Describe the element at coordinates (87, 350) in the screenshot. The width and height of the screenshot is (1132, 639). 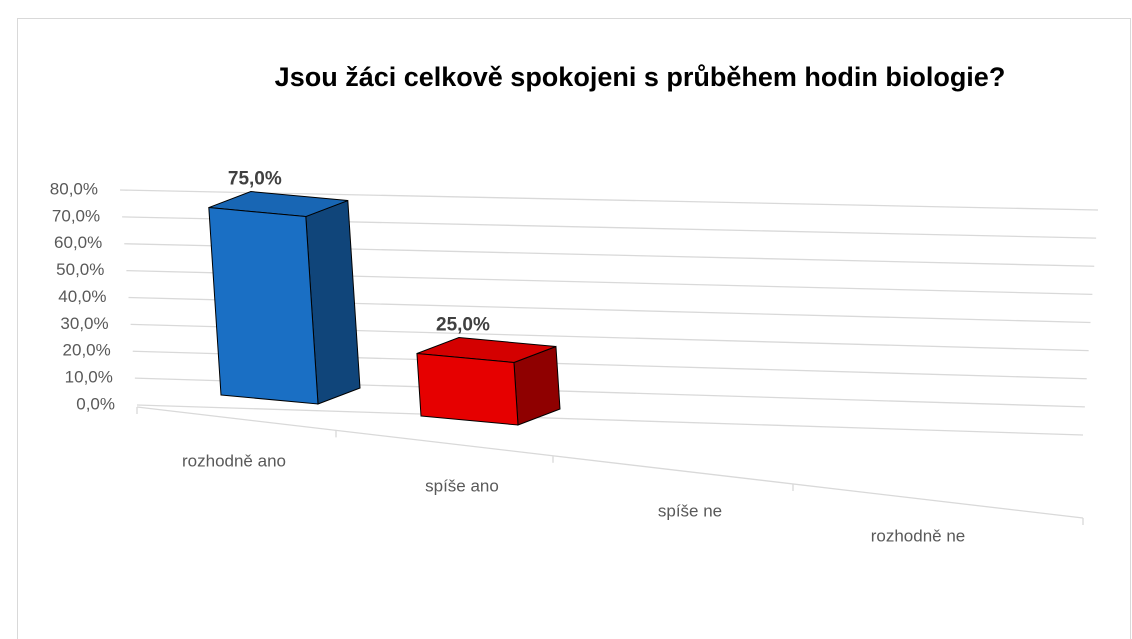
I see `y-tick-label: 20,0%` at that location.